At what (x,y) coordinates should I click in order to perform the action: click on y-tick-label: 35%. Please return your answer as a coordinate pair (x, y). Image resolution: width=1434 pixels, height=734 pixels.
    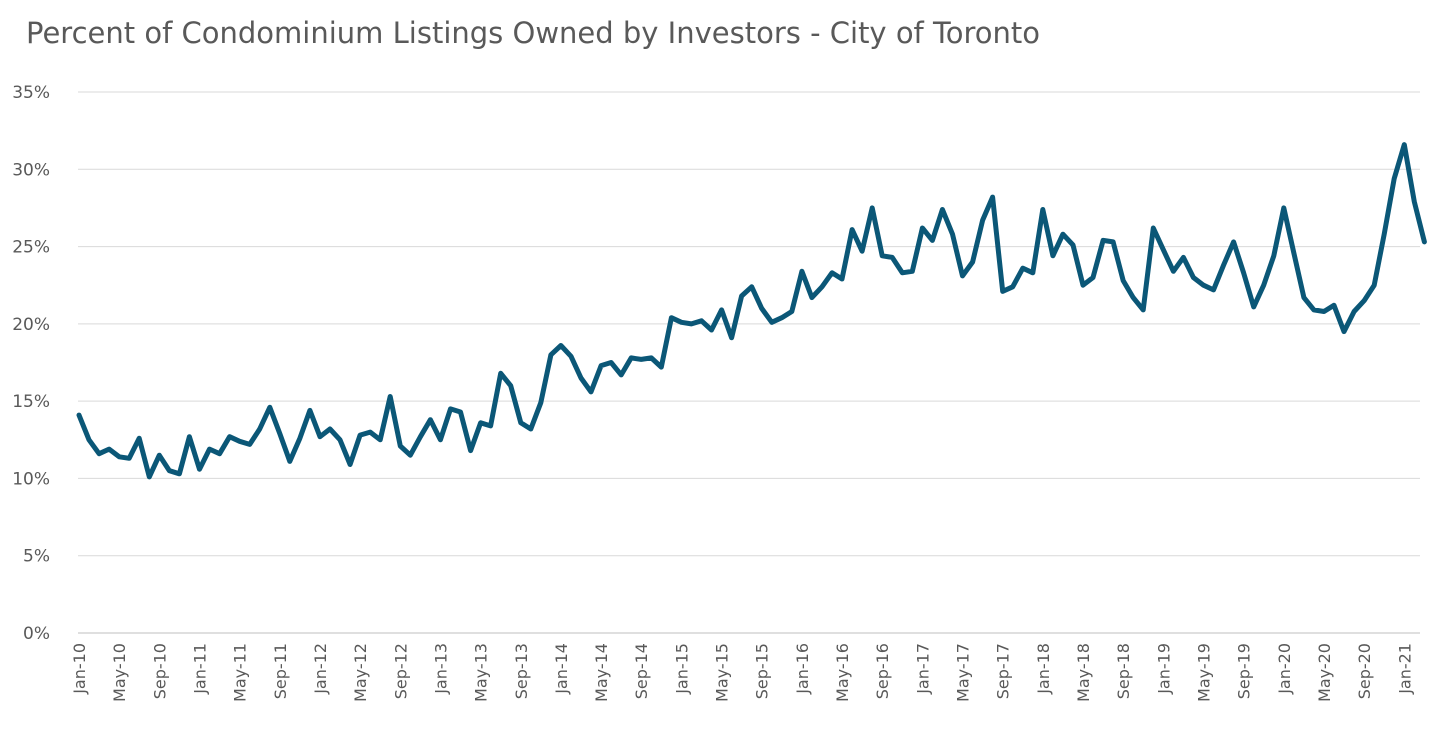
    Looking at the image, I should click on (31, 93).